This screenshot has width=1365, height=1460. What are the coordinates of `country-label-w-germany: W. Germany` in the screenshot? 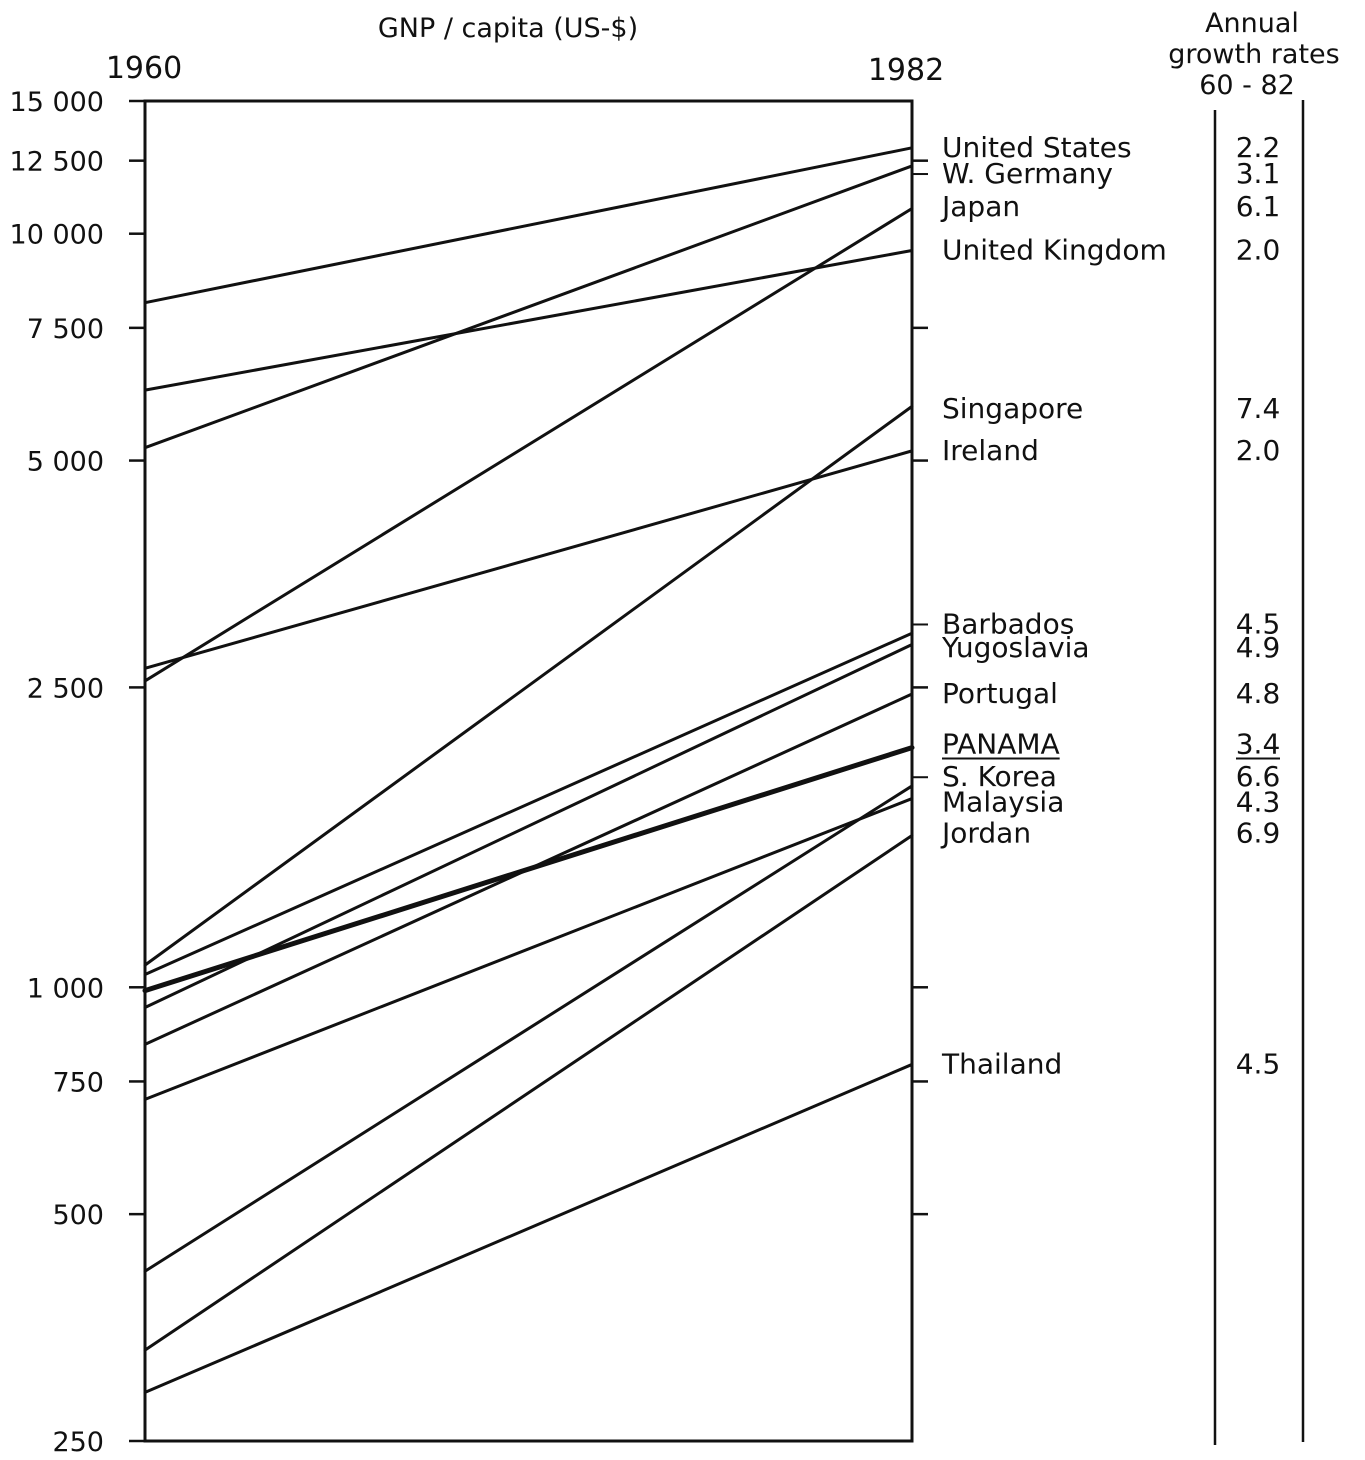 It's located at (1027, 173).